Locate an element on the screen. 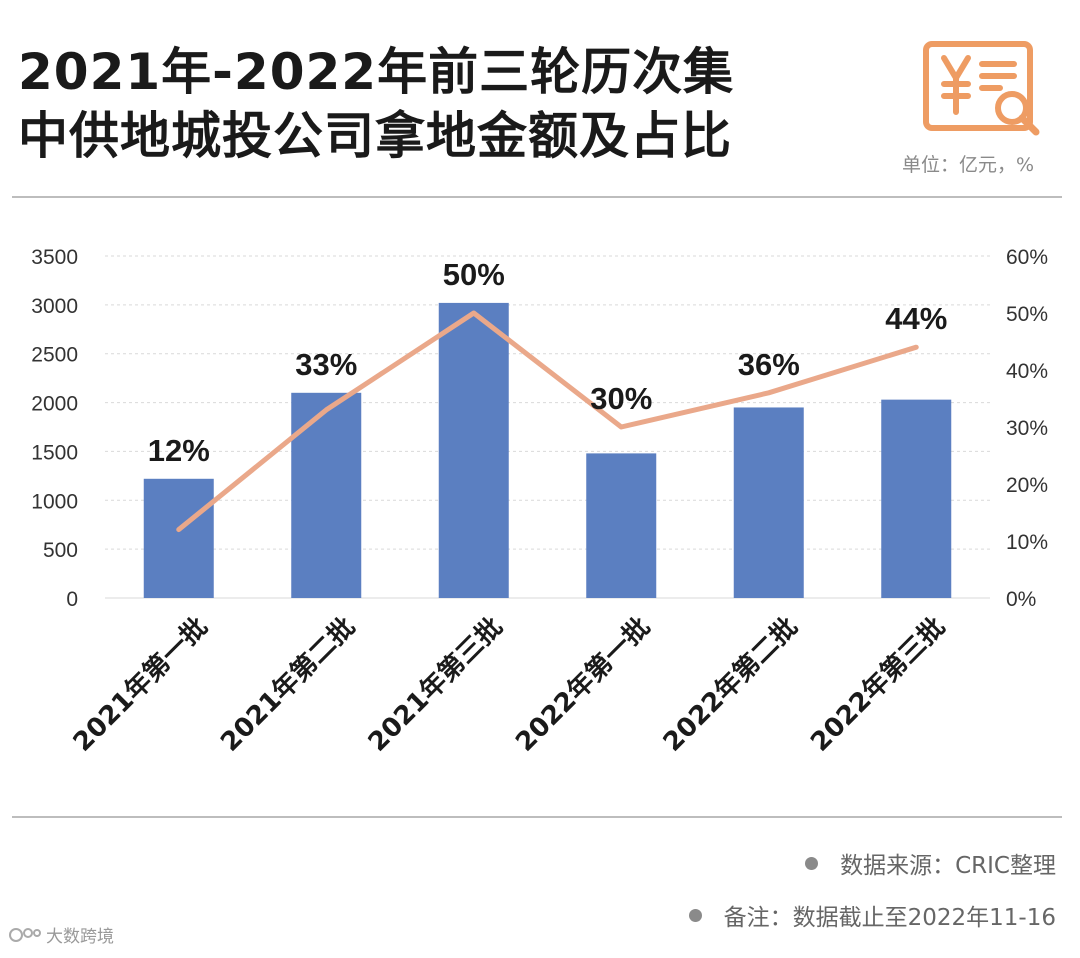 The height and width of the screenshot is (958, 1080). x-category-label: 2022年第三批 is located at coordinates (878, 684).